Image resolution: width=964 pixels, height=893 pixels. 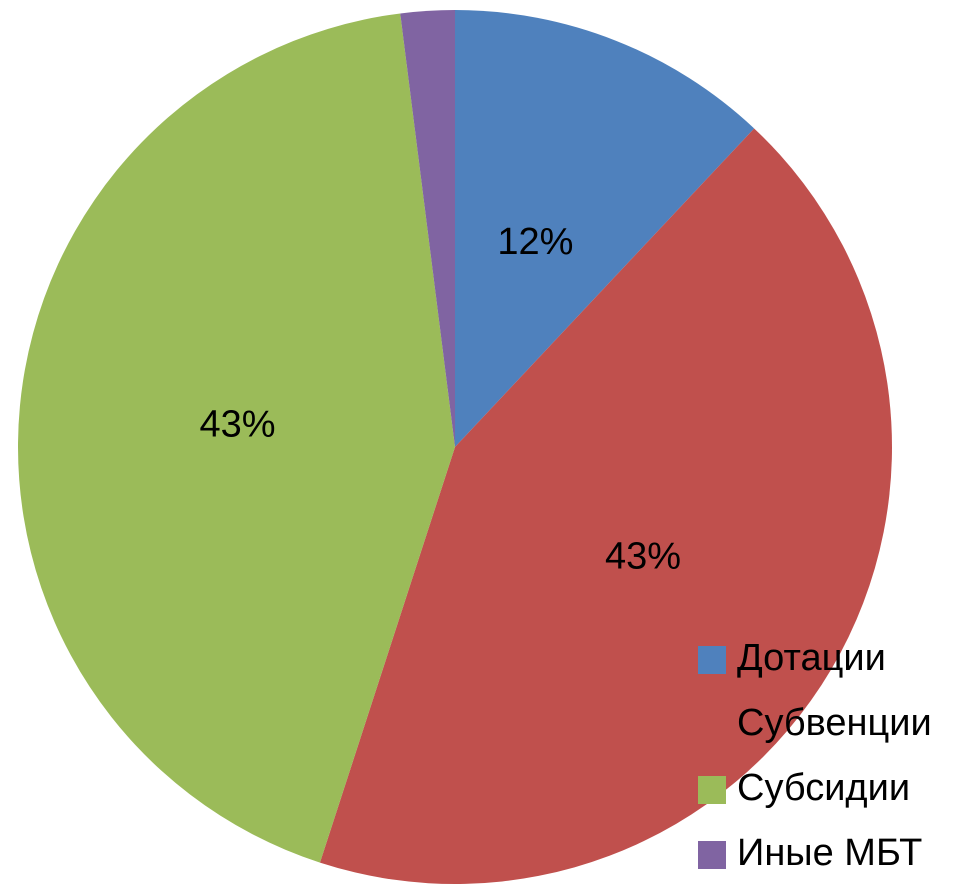 What do you see at coordinates (535, 242) in the screenshot?
I see `data-label: 12%` at bounding box center [535, 242].